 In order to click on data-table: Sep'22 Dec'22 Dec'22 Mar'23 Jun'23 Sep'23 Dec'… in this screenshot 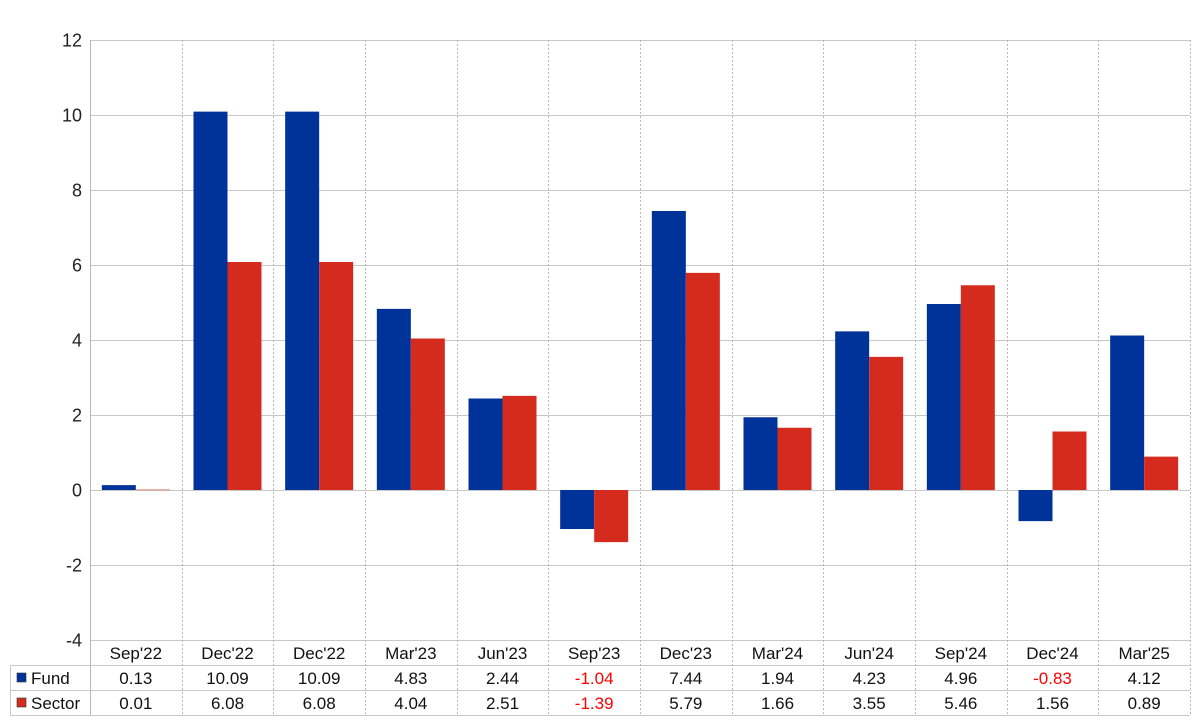, I will do `click(600, 678)`.